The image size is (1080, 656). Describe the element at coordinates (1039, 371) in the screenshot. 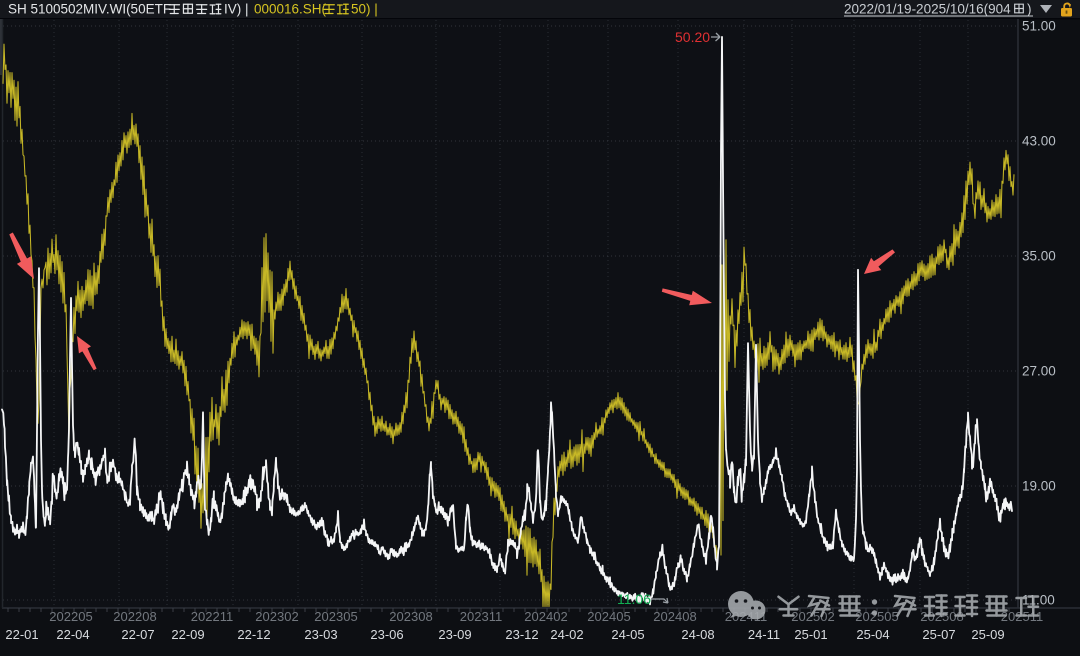

I see `svg-text: 27.00` at that location.